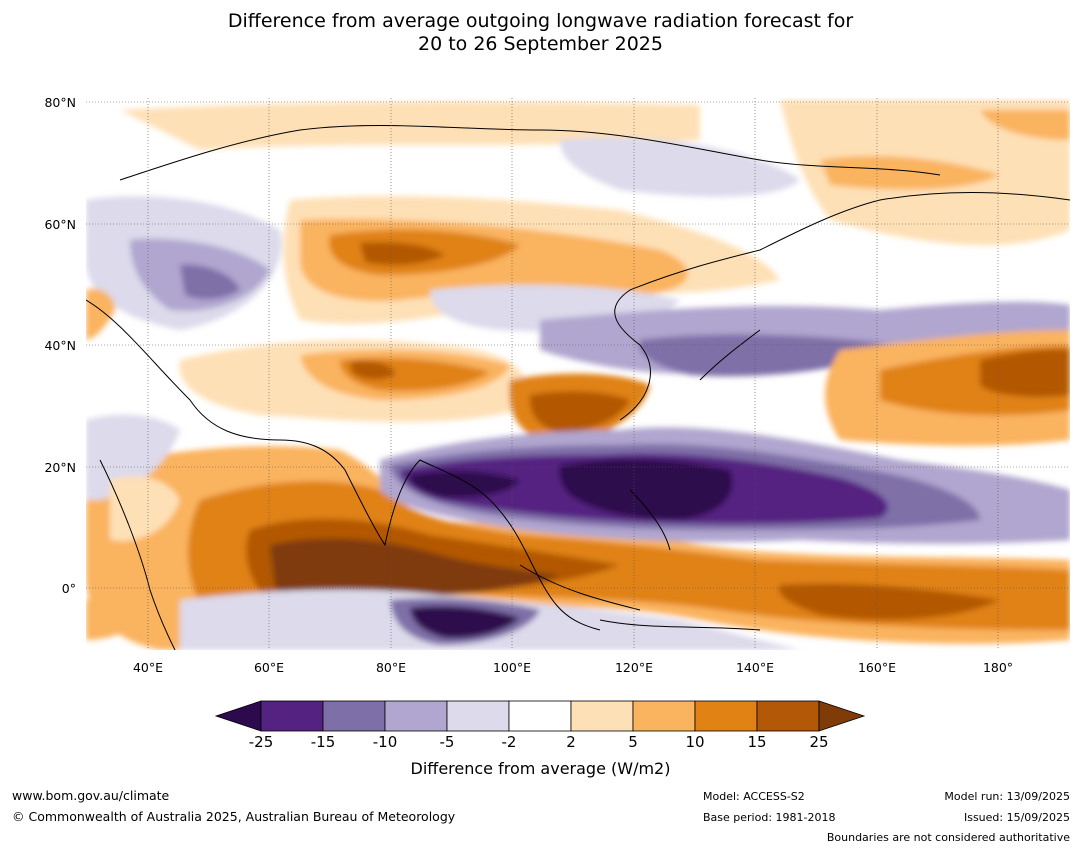  I want to click on lat-label-0: 0°, so click(68, 588).